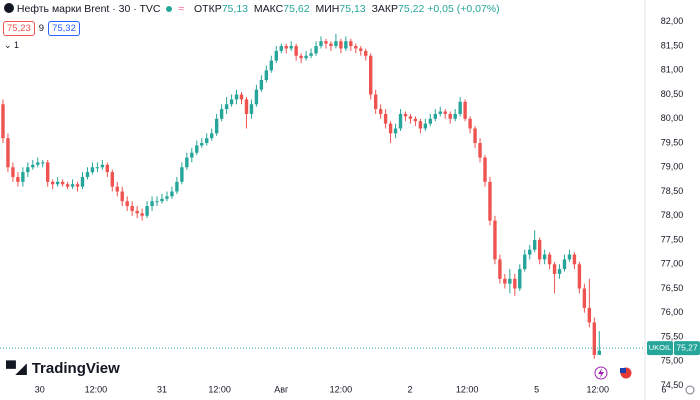 The width and height of the screenshot is (700, 400). I want to click on y-tick-label: 76,00, so click(672, 312).